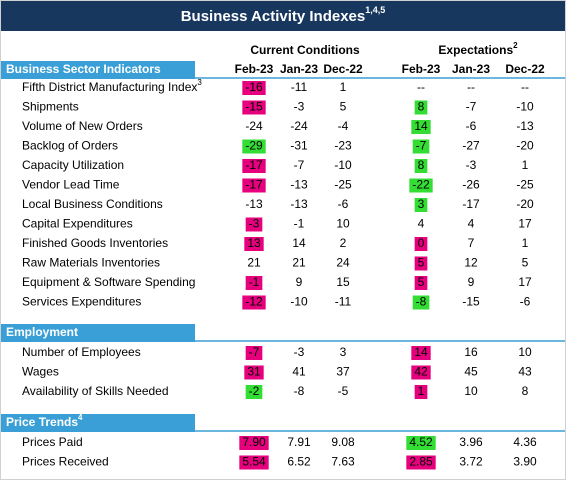 This screenshot has width=566, height=480. What do you see at coordinates (343, 126) in the screenshot?
I see `cell-value: -4` at bounding box center [343, 126].